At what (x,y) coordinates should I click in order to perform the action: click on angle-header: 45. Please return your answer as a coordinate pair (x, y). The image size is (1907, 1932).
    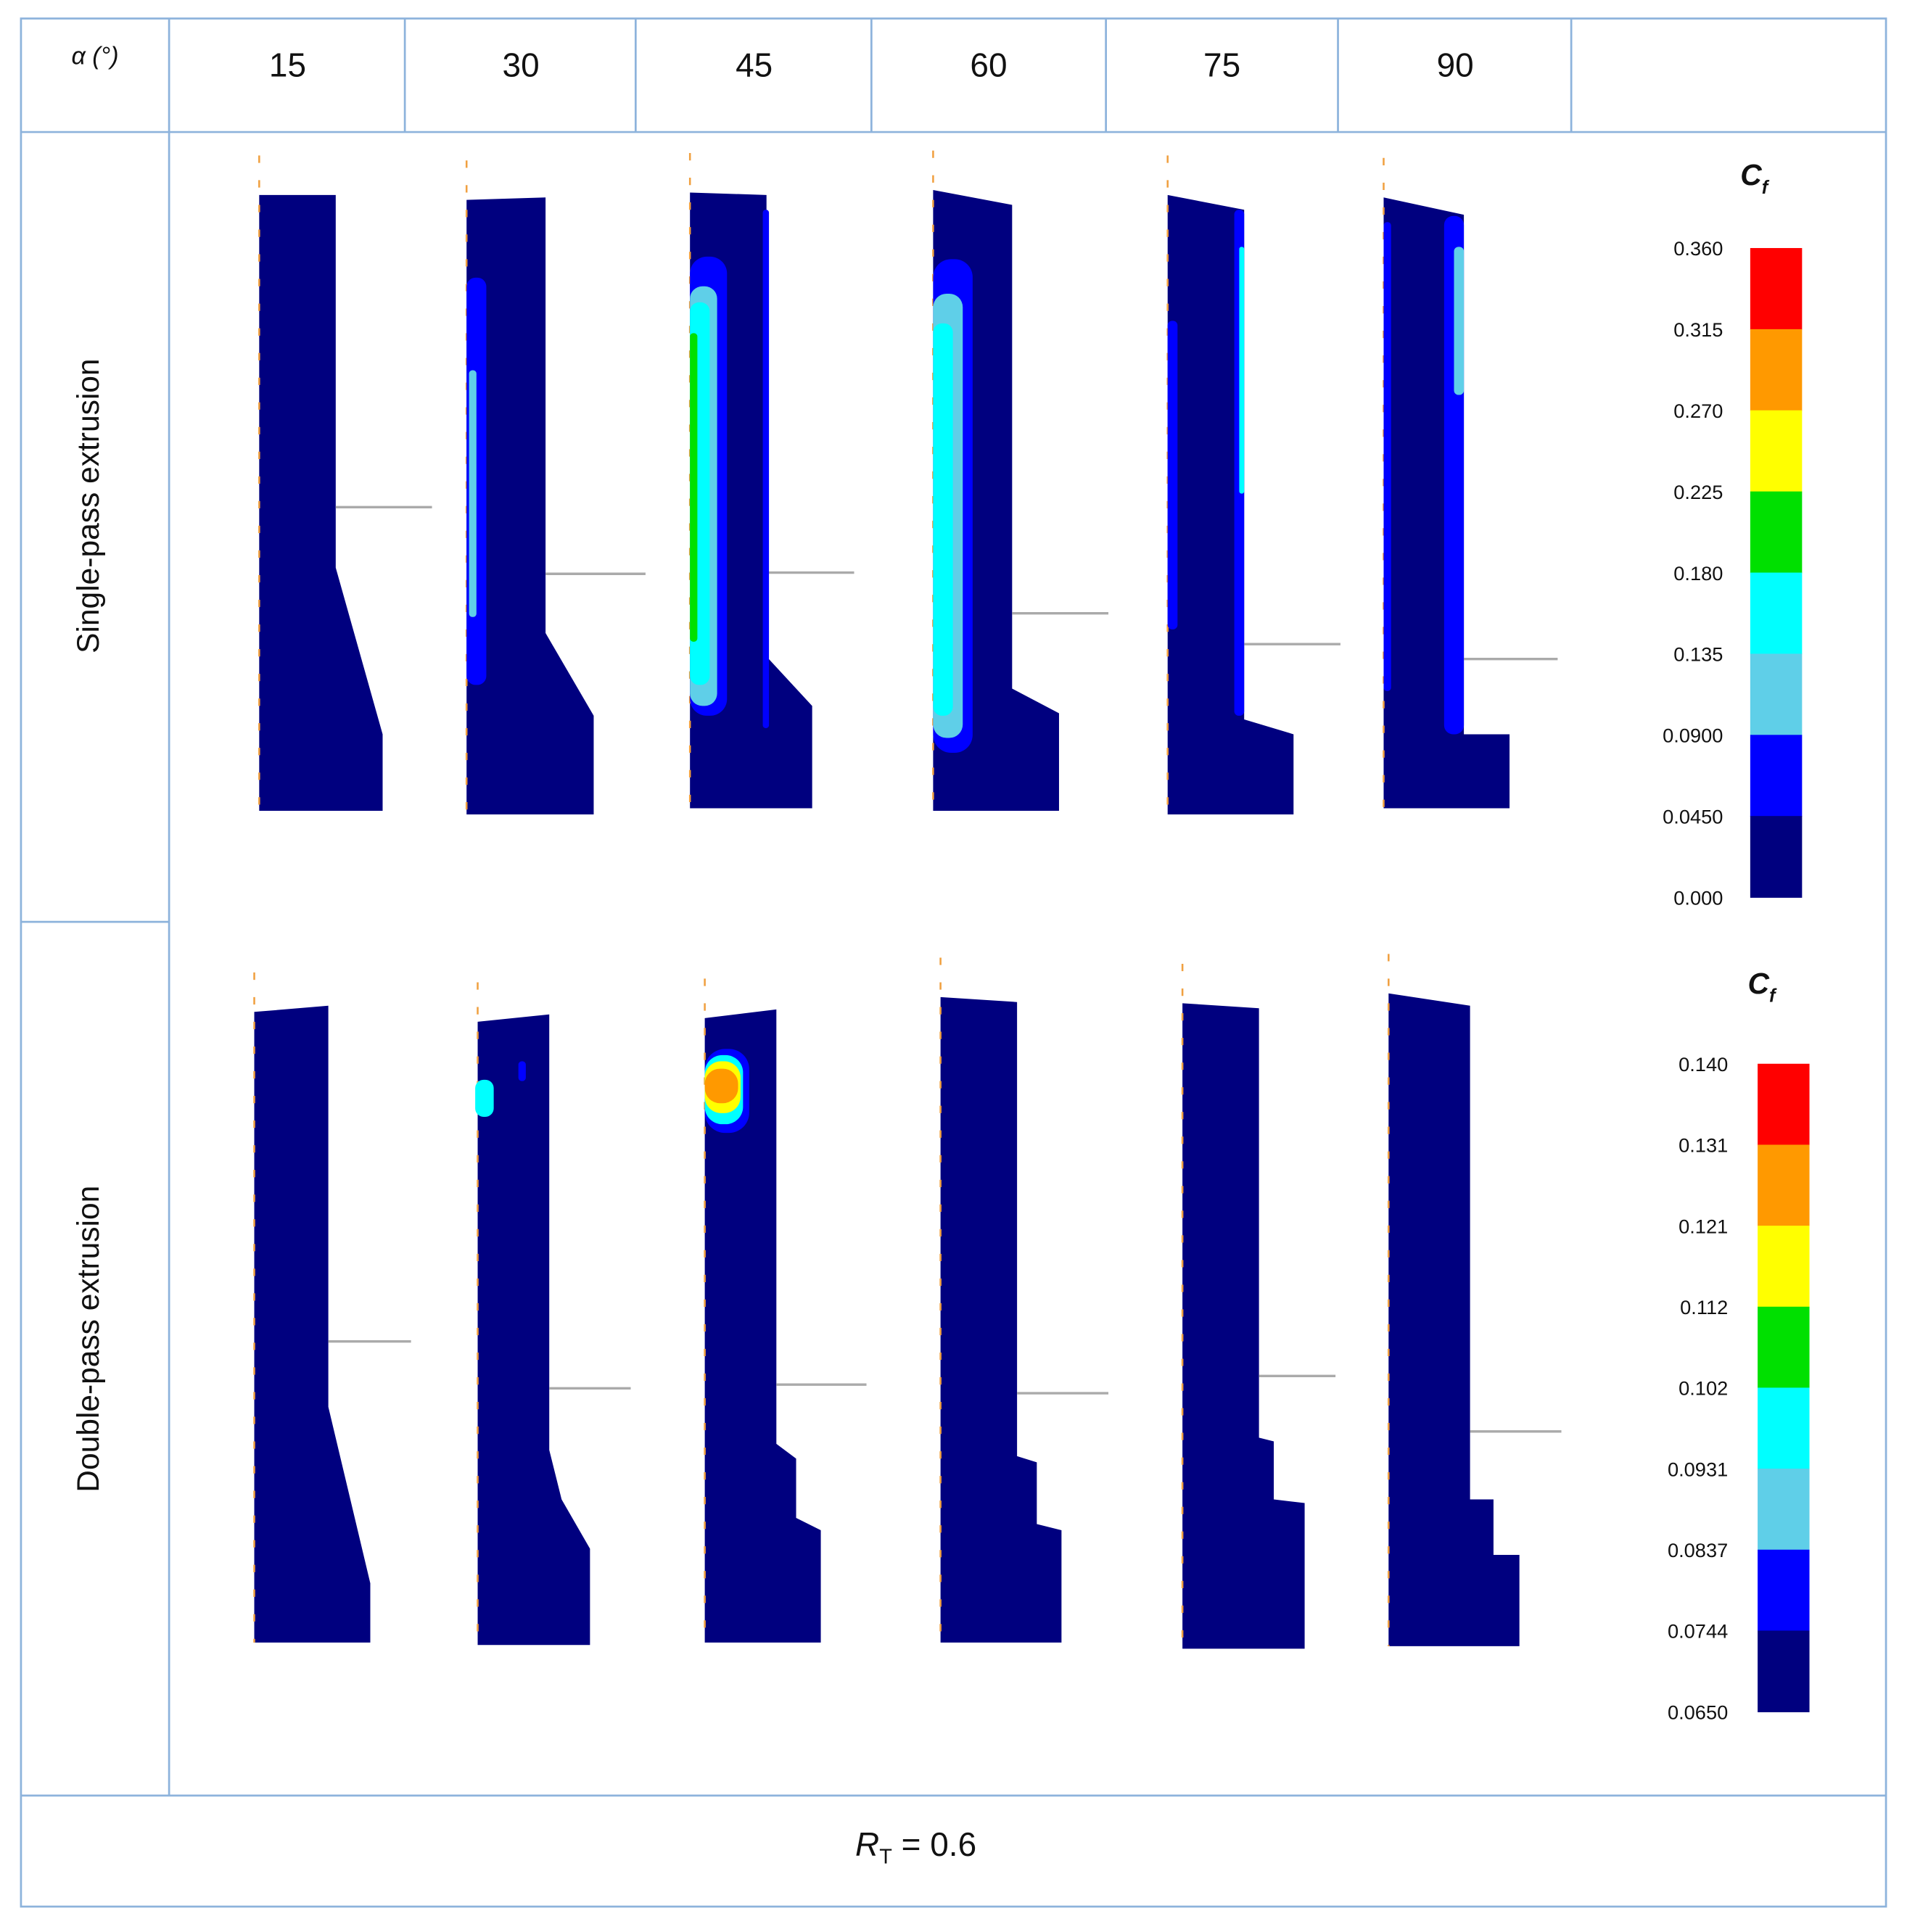
    Looking at the image, I should click on (754, 64).